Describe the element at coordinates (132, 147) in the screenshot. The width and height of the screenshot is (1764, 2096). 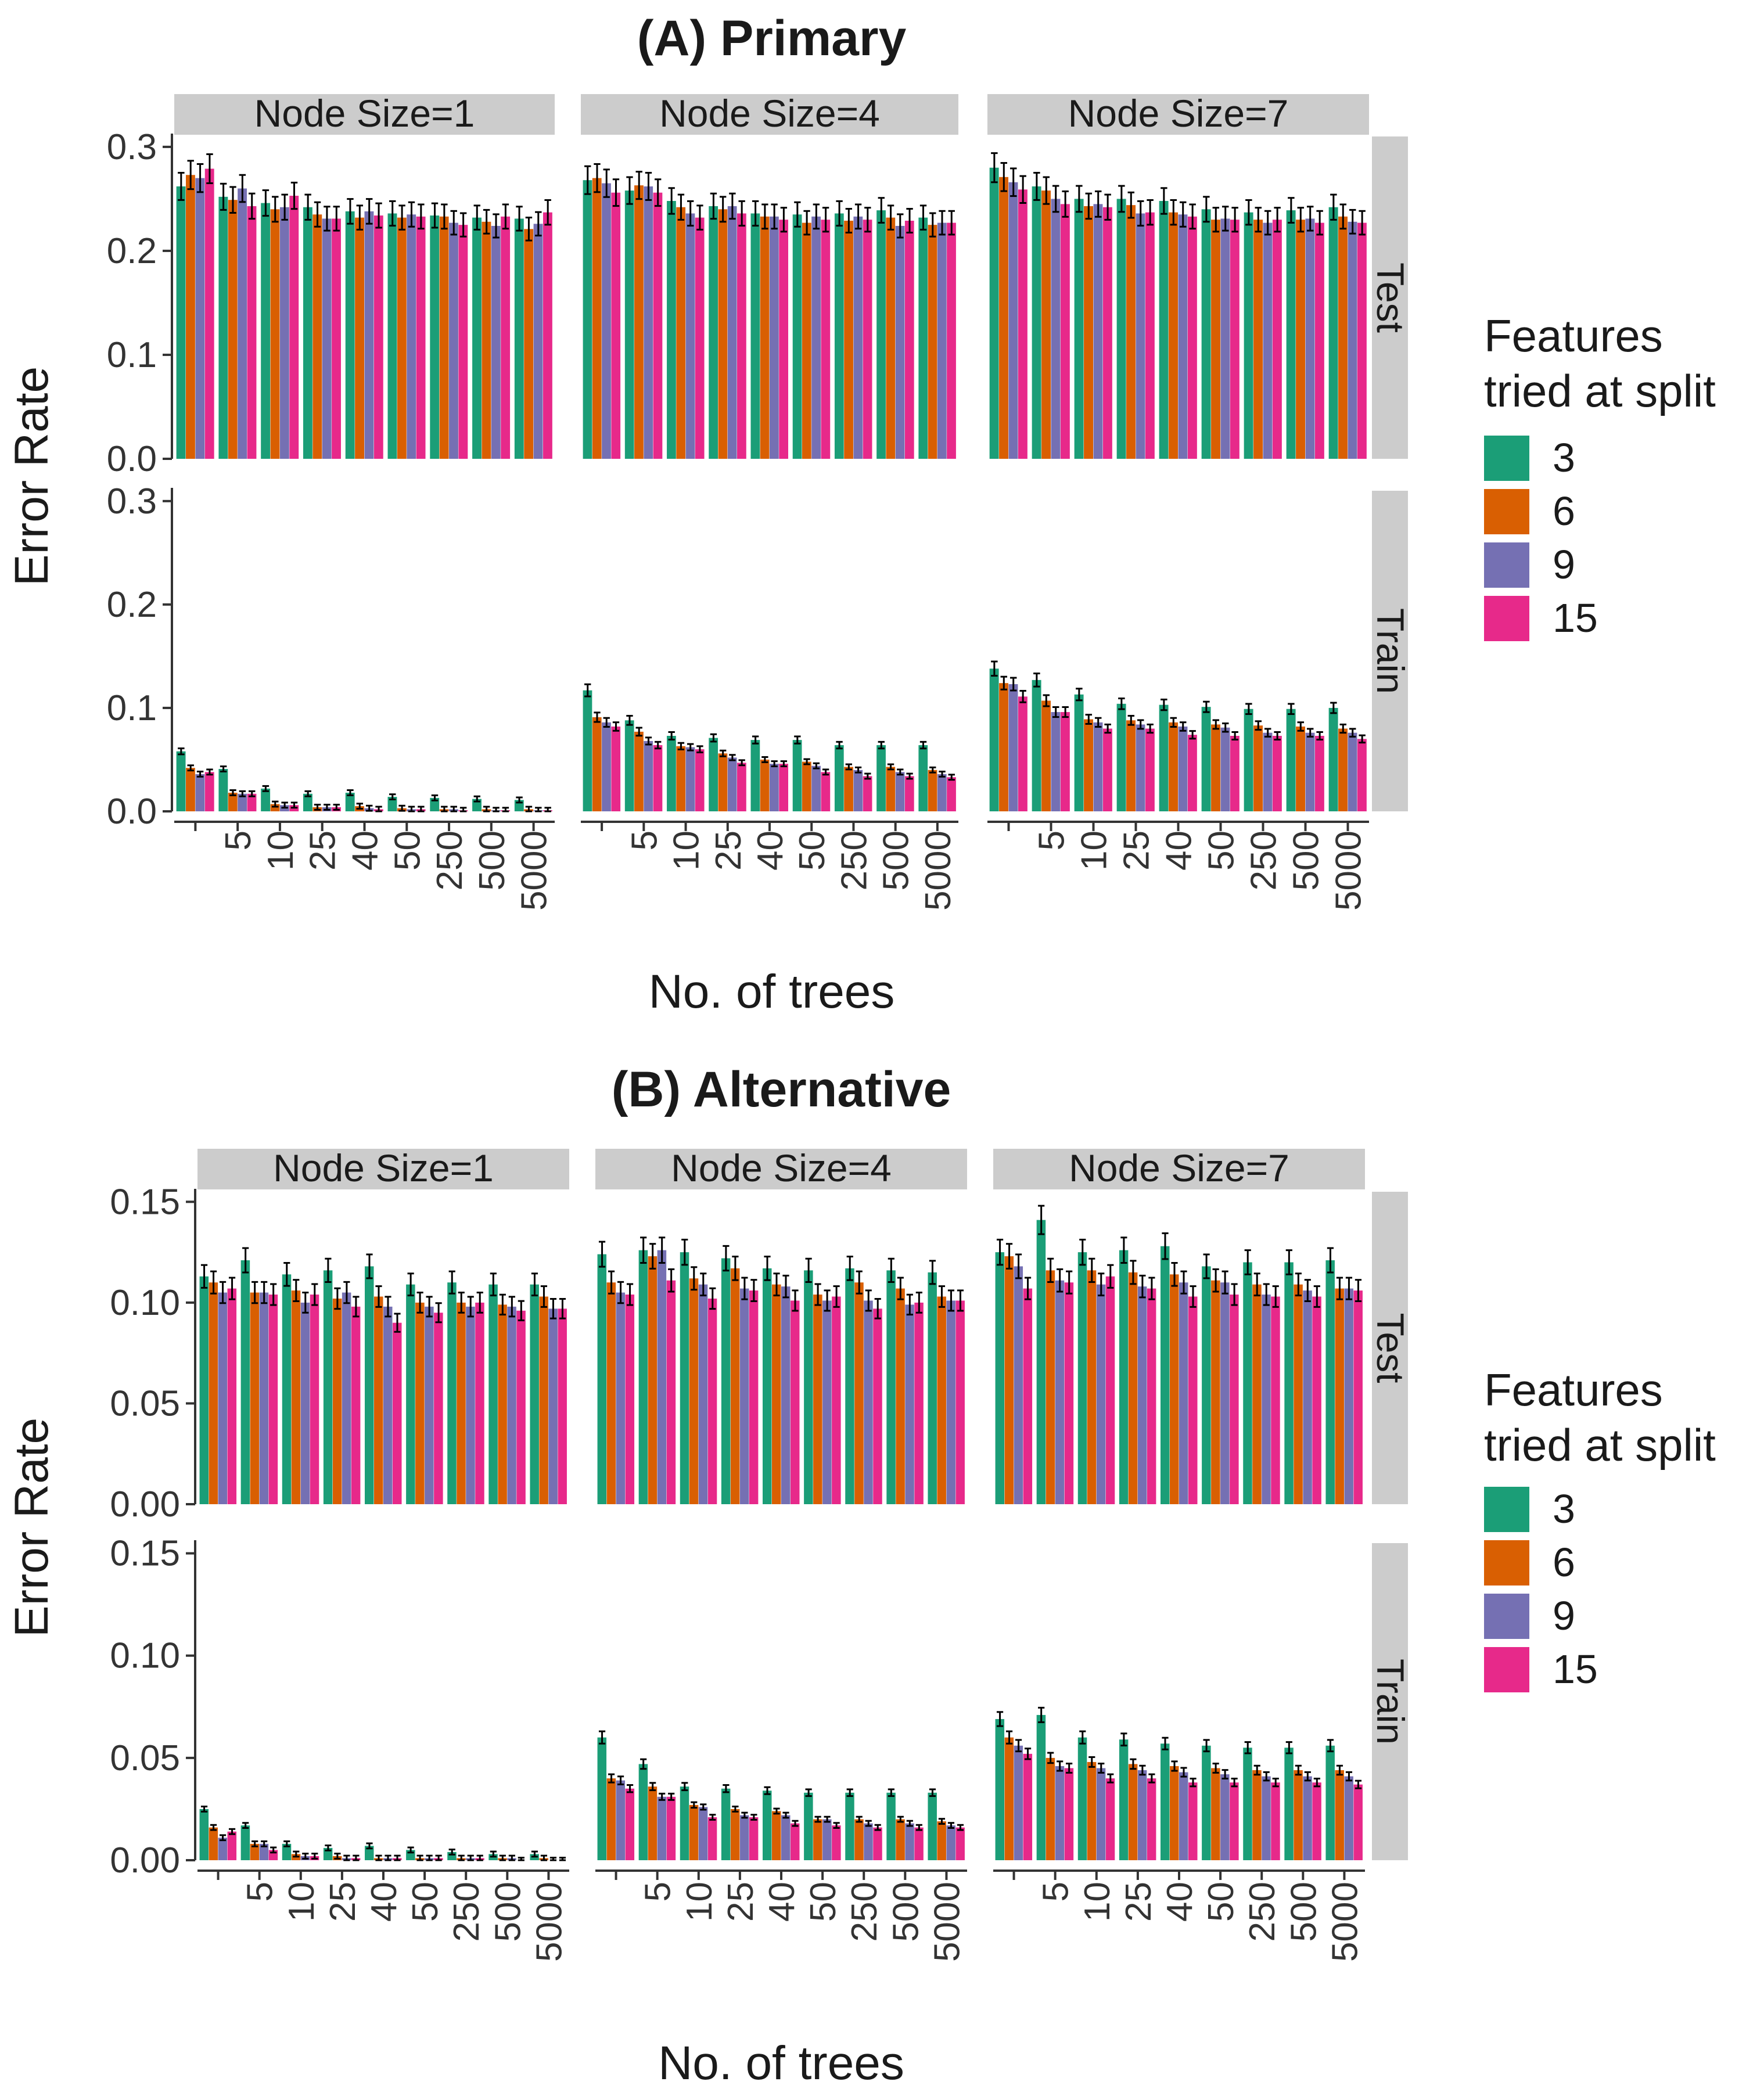
I see `y-tick-label: 0.3` at that location.